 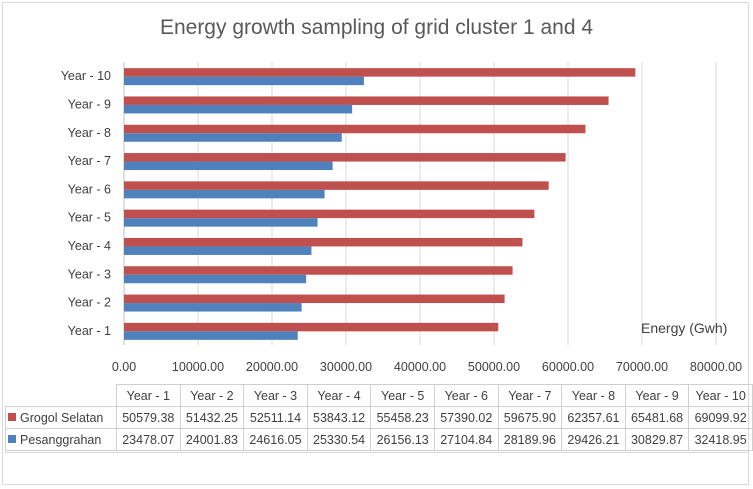 What do you see at coordinates (720, 395) in the screenshot?
I see `table-column-header: Year - 10` at bounding box center [720, 395].